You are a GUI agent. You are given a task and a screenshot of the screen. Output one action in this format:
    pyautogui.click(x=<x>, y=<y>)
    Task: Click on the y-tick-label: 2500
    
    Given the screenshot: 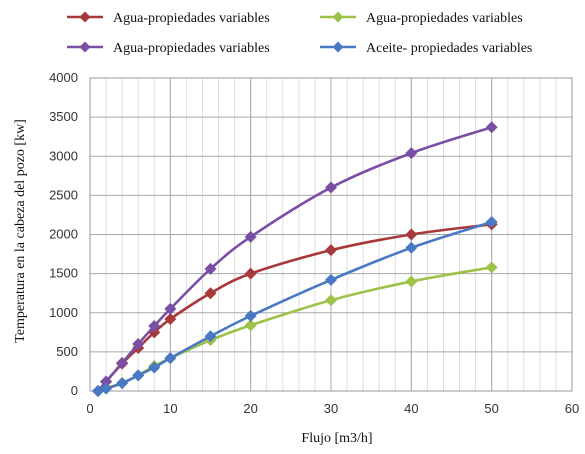 What is the action you would take?
    pyautogui.click(x=63, y=194)
    